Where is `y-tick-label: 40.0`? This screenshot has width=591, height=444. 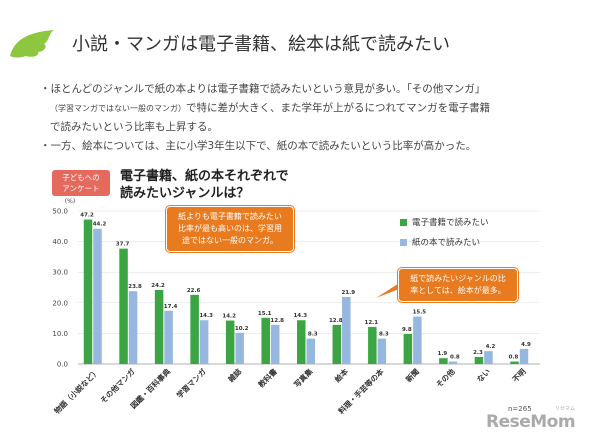 y-tick-label: 40.0 is located at coordinates (60, 242).